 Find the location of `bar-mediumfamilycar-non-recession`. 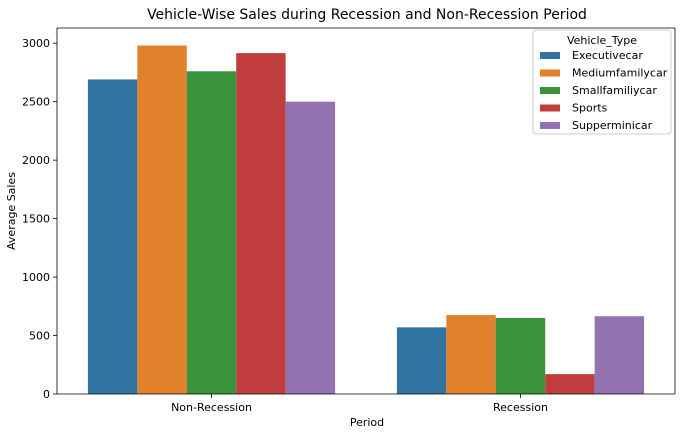

bar-mediumfamilycar-non-recession is located at coordinates (162, 219).